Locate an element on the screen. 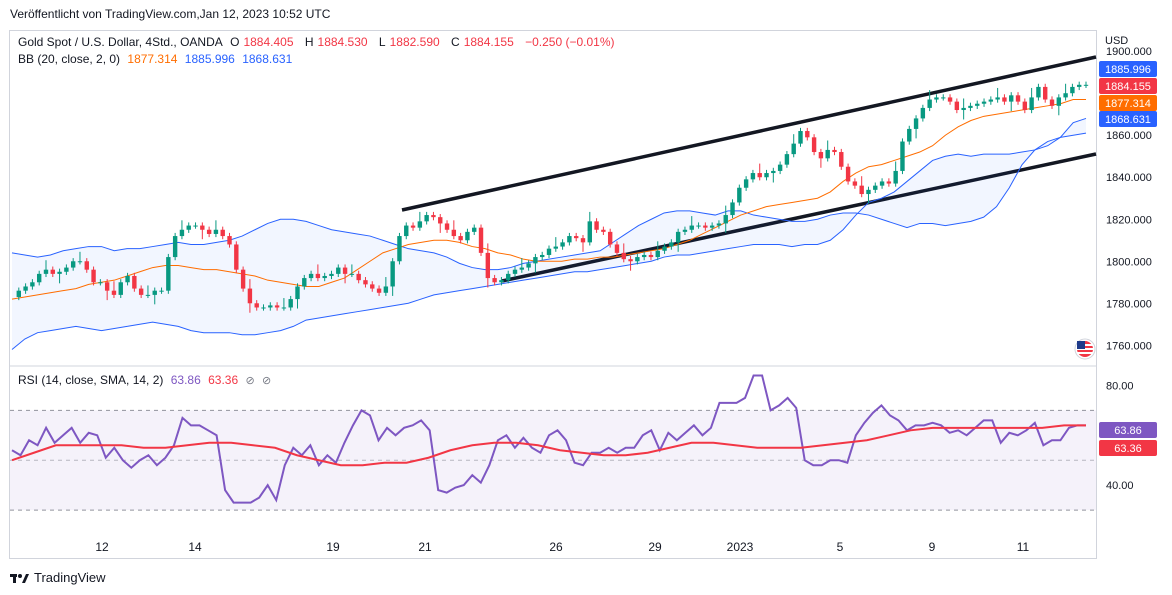 This screenshot has width=1172, height=595. bb-lower-tag-bg is located at coordinates (1128, 119).